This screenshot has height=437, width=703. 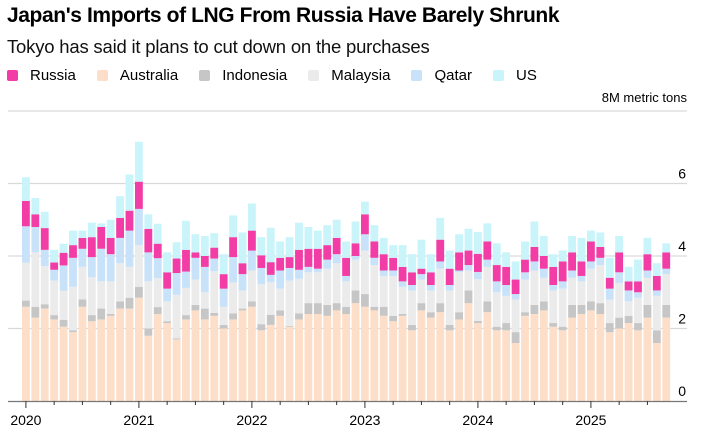 I want to click on legend-item-australia: Australia, so click(x=137, y=75).